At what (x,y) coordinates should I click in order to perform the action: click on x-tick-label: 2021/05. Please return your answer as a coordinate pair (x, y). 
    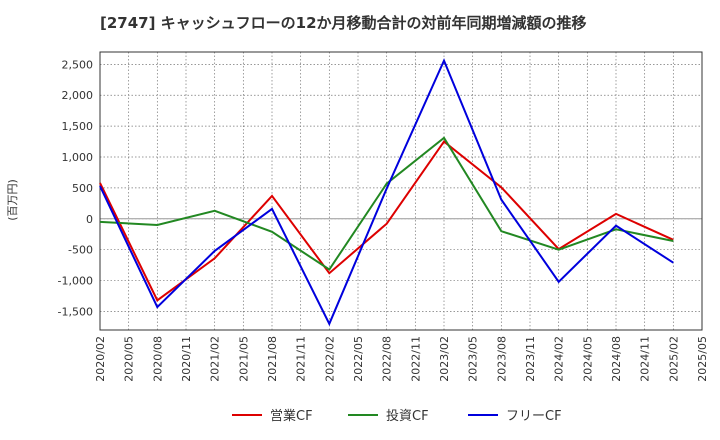
    Looking at the image, I should click on (243, 359).